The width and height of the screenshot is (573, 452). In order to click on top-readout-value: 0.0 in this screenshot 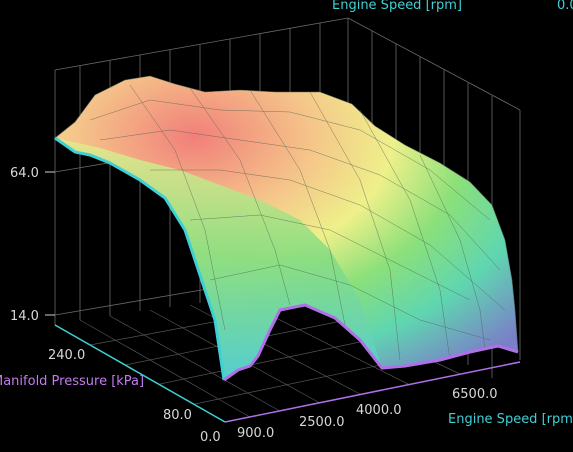, I will do `click(565, 6)`.